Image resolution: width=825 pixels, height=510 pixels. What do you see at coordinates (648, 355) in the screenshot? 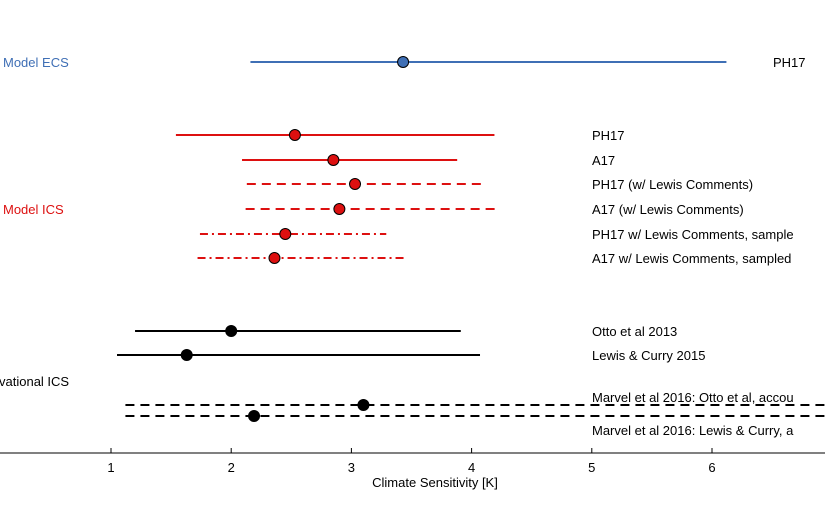
I see `series-label: Lewis & Curry 2015` at bounding box center [648, 355].